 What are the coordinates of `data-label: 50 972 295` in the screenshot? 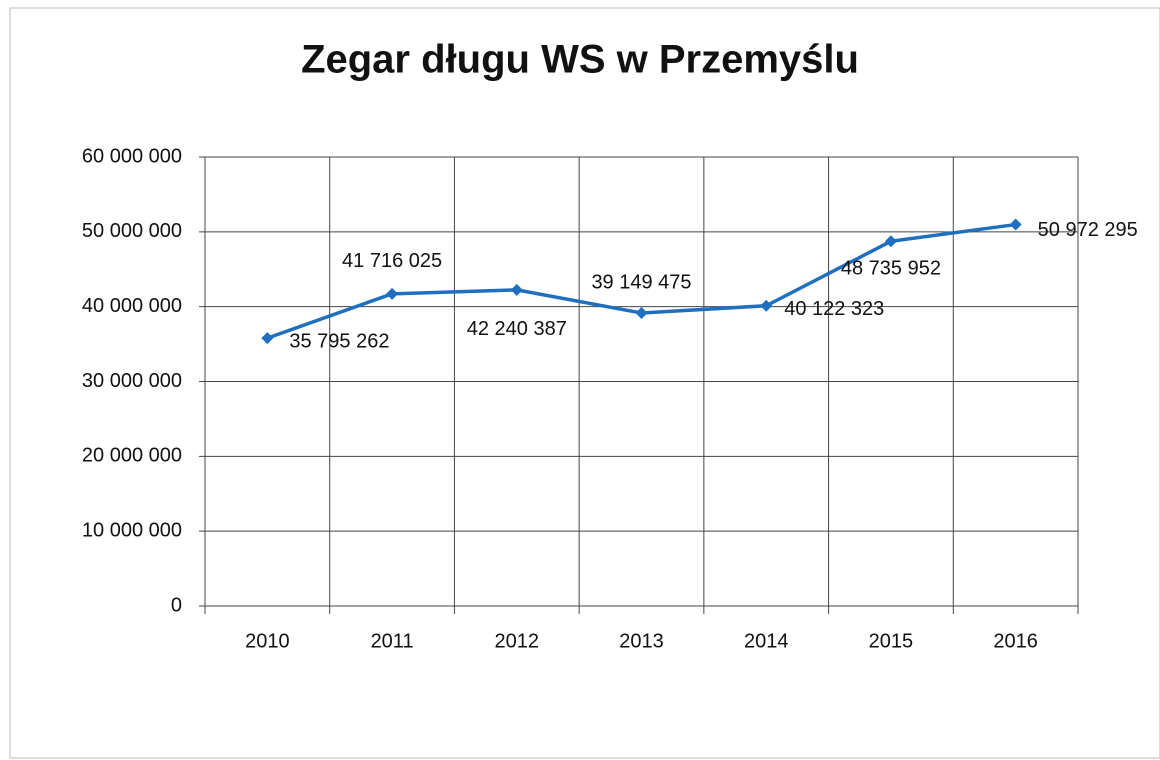 It's located at (1088, 230).